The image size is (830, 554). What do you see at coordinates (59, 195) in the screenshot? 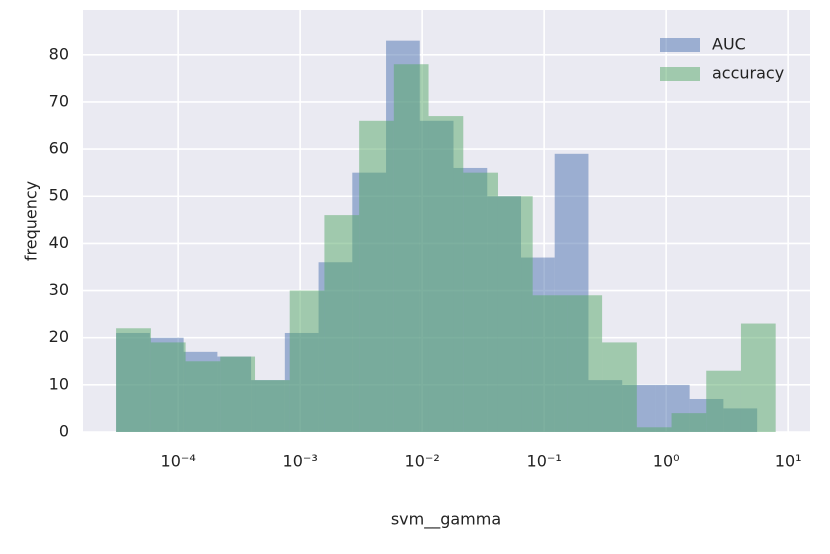
I see `y-tick-label: 50` at bounding box center [59, 195].